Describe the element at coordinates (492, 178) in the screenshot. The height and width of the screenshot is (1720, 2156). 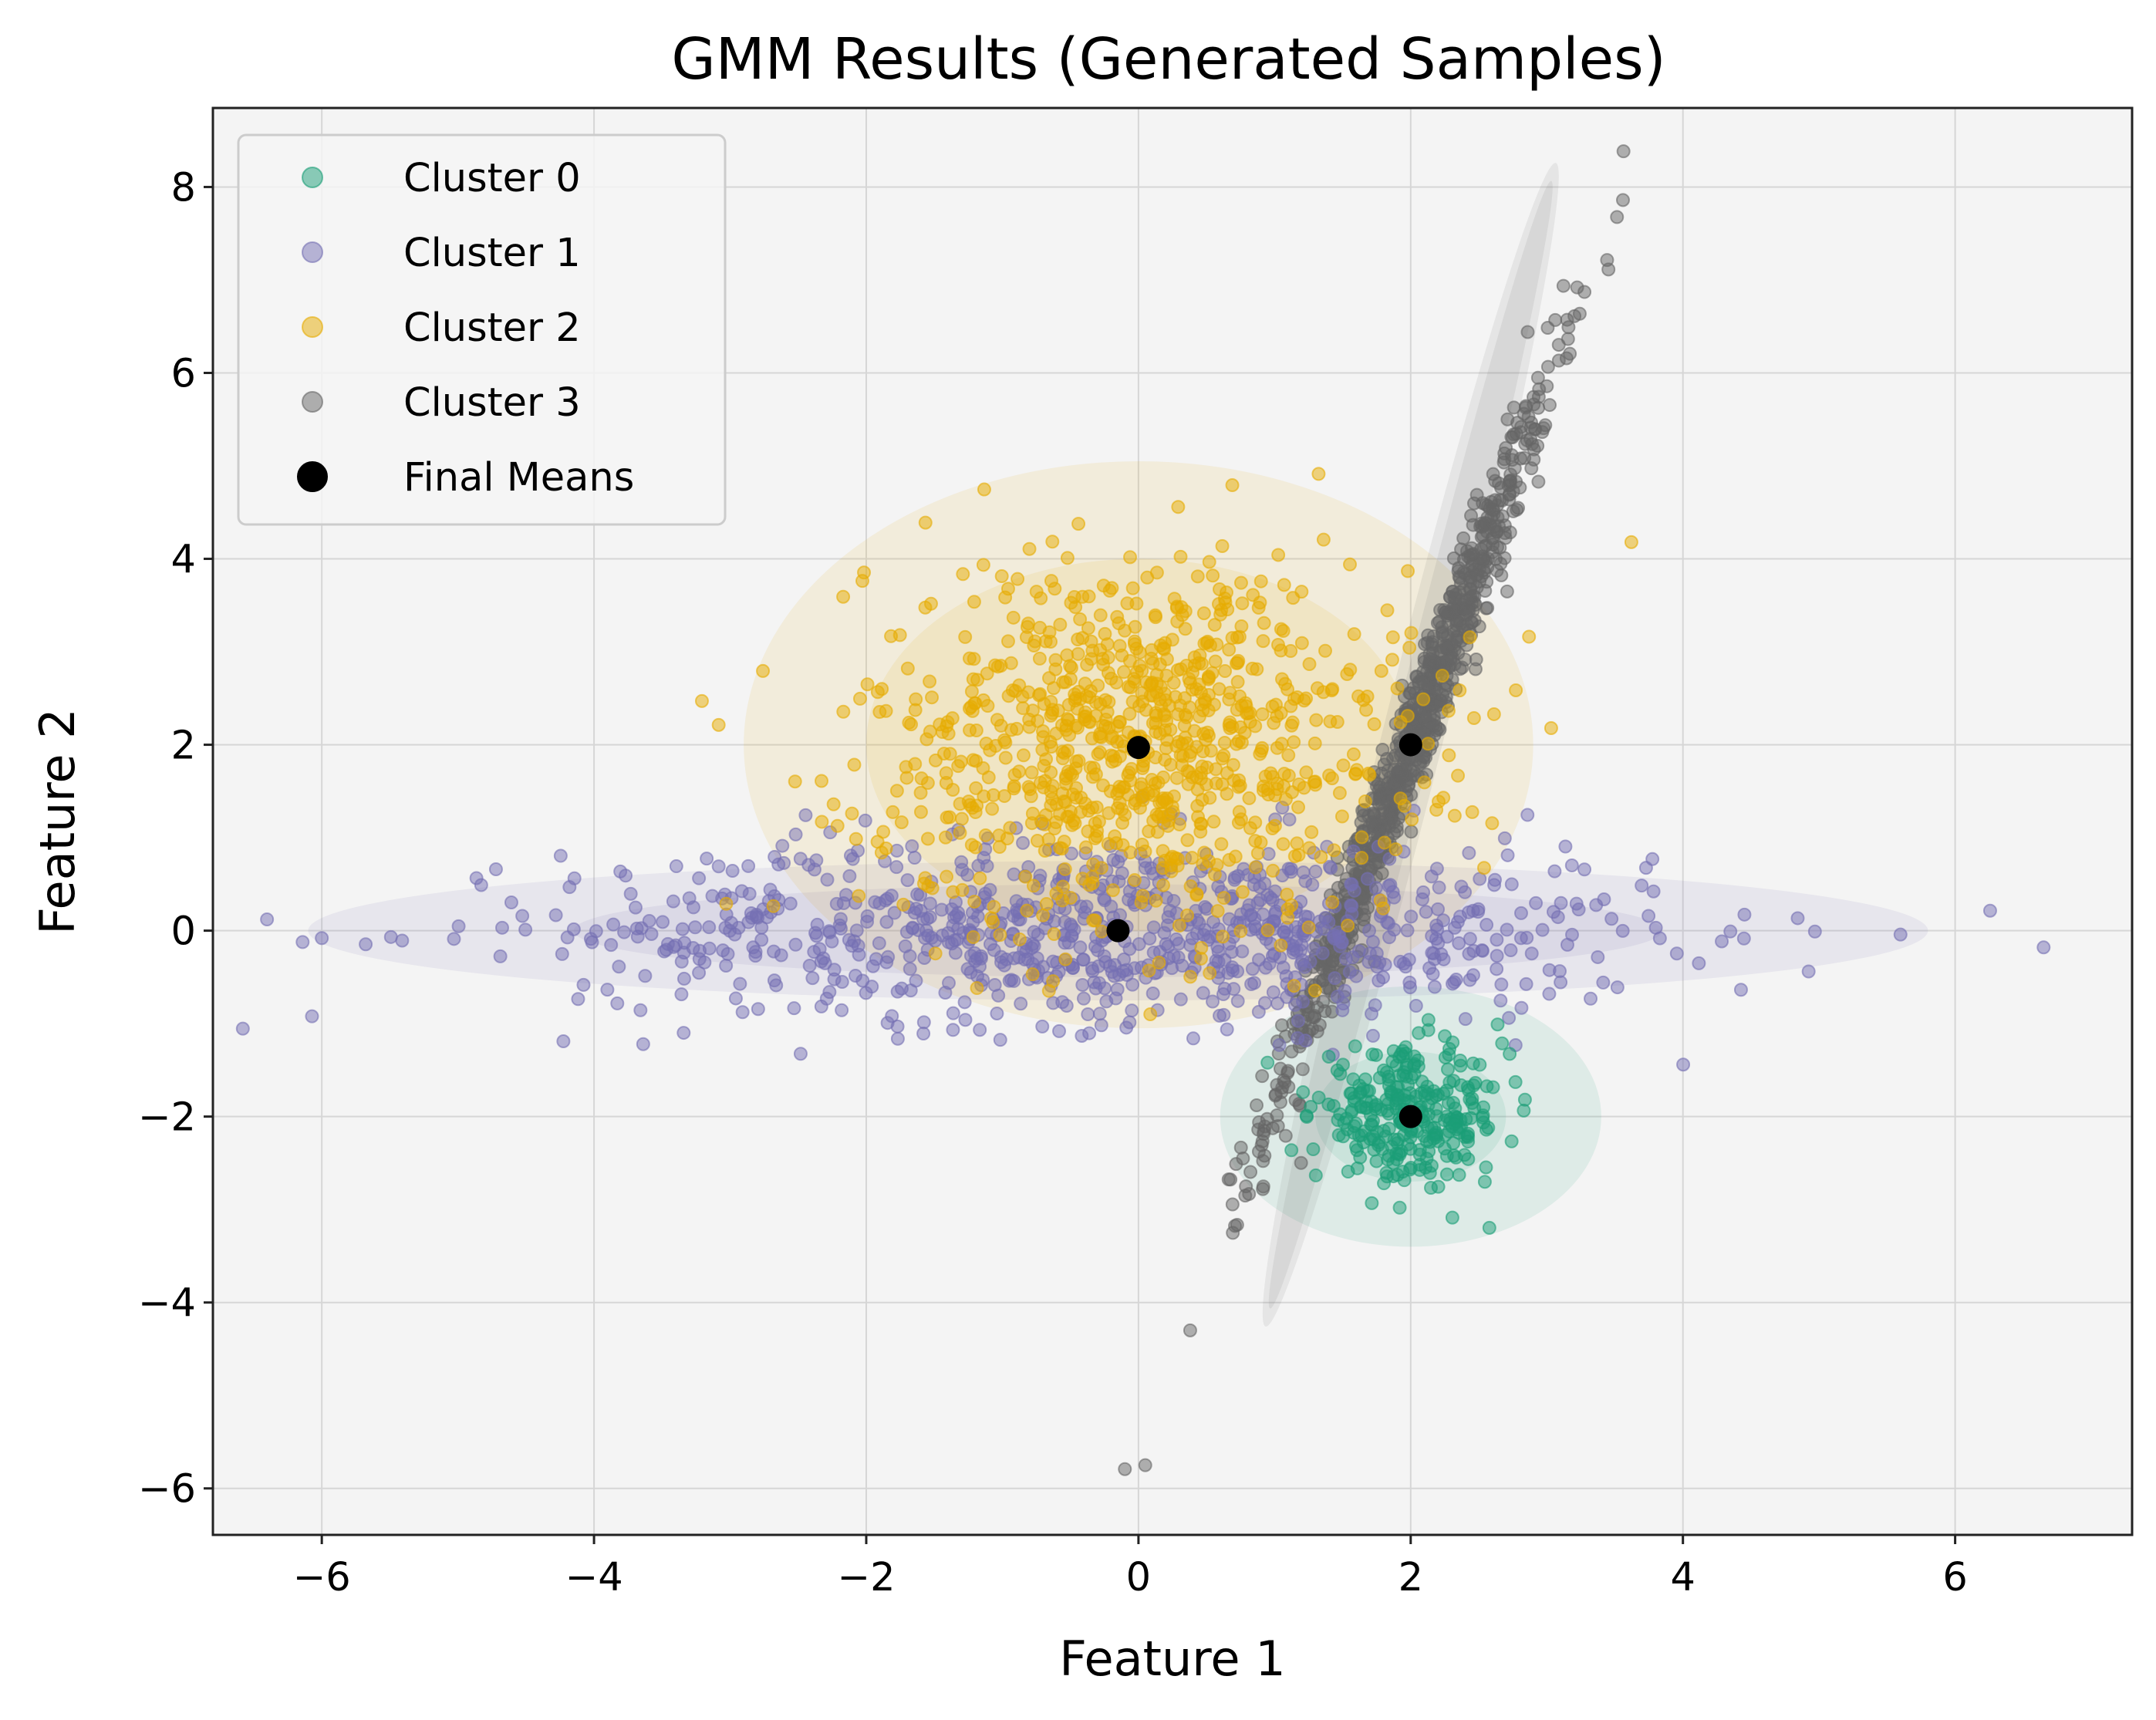
I see `legend-label: Cluster 0` at that location.